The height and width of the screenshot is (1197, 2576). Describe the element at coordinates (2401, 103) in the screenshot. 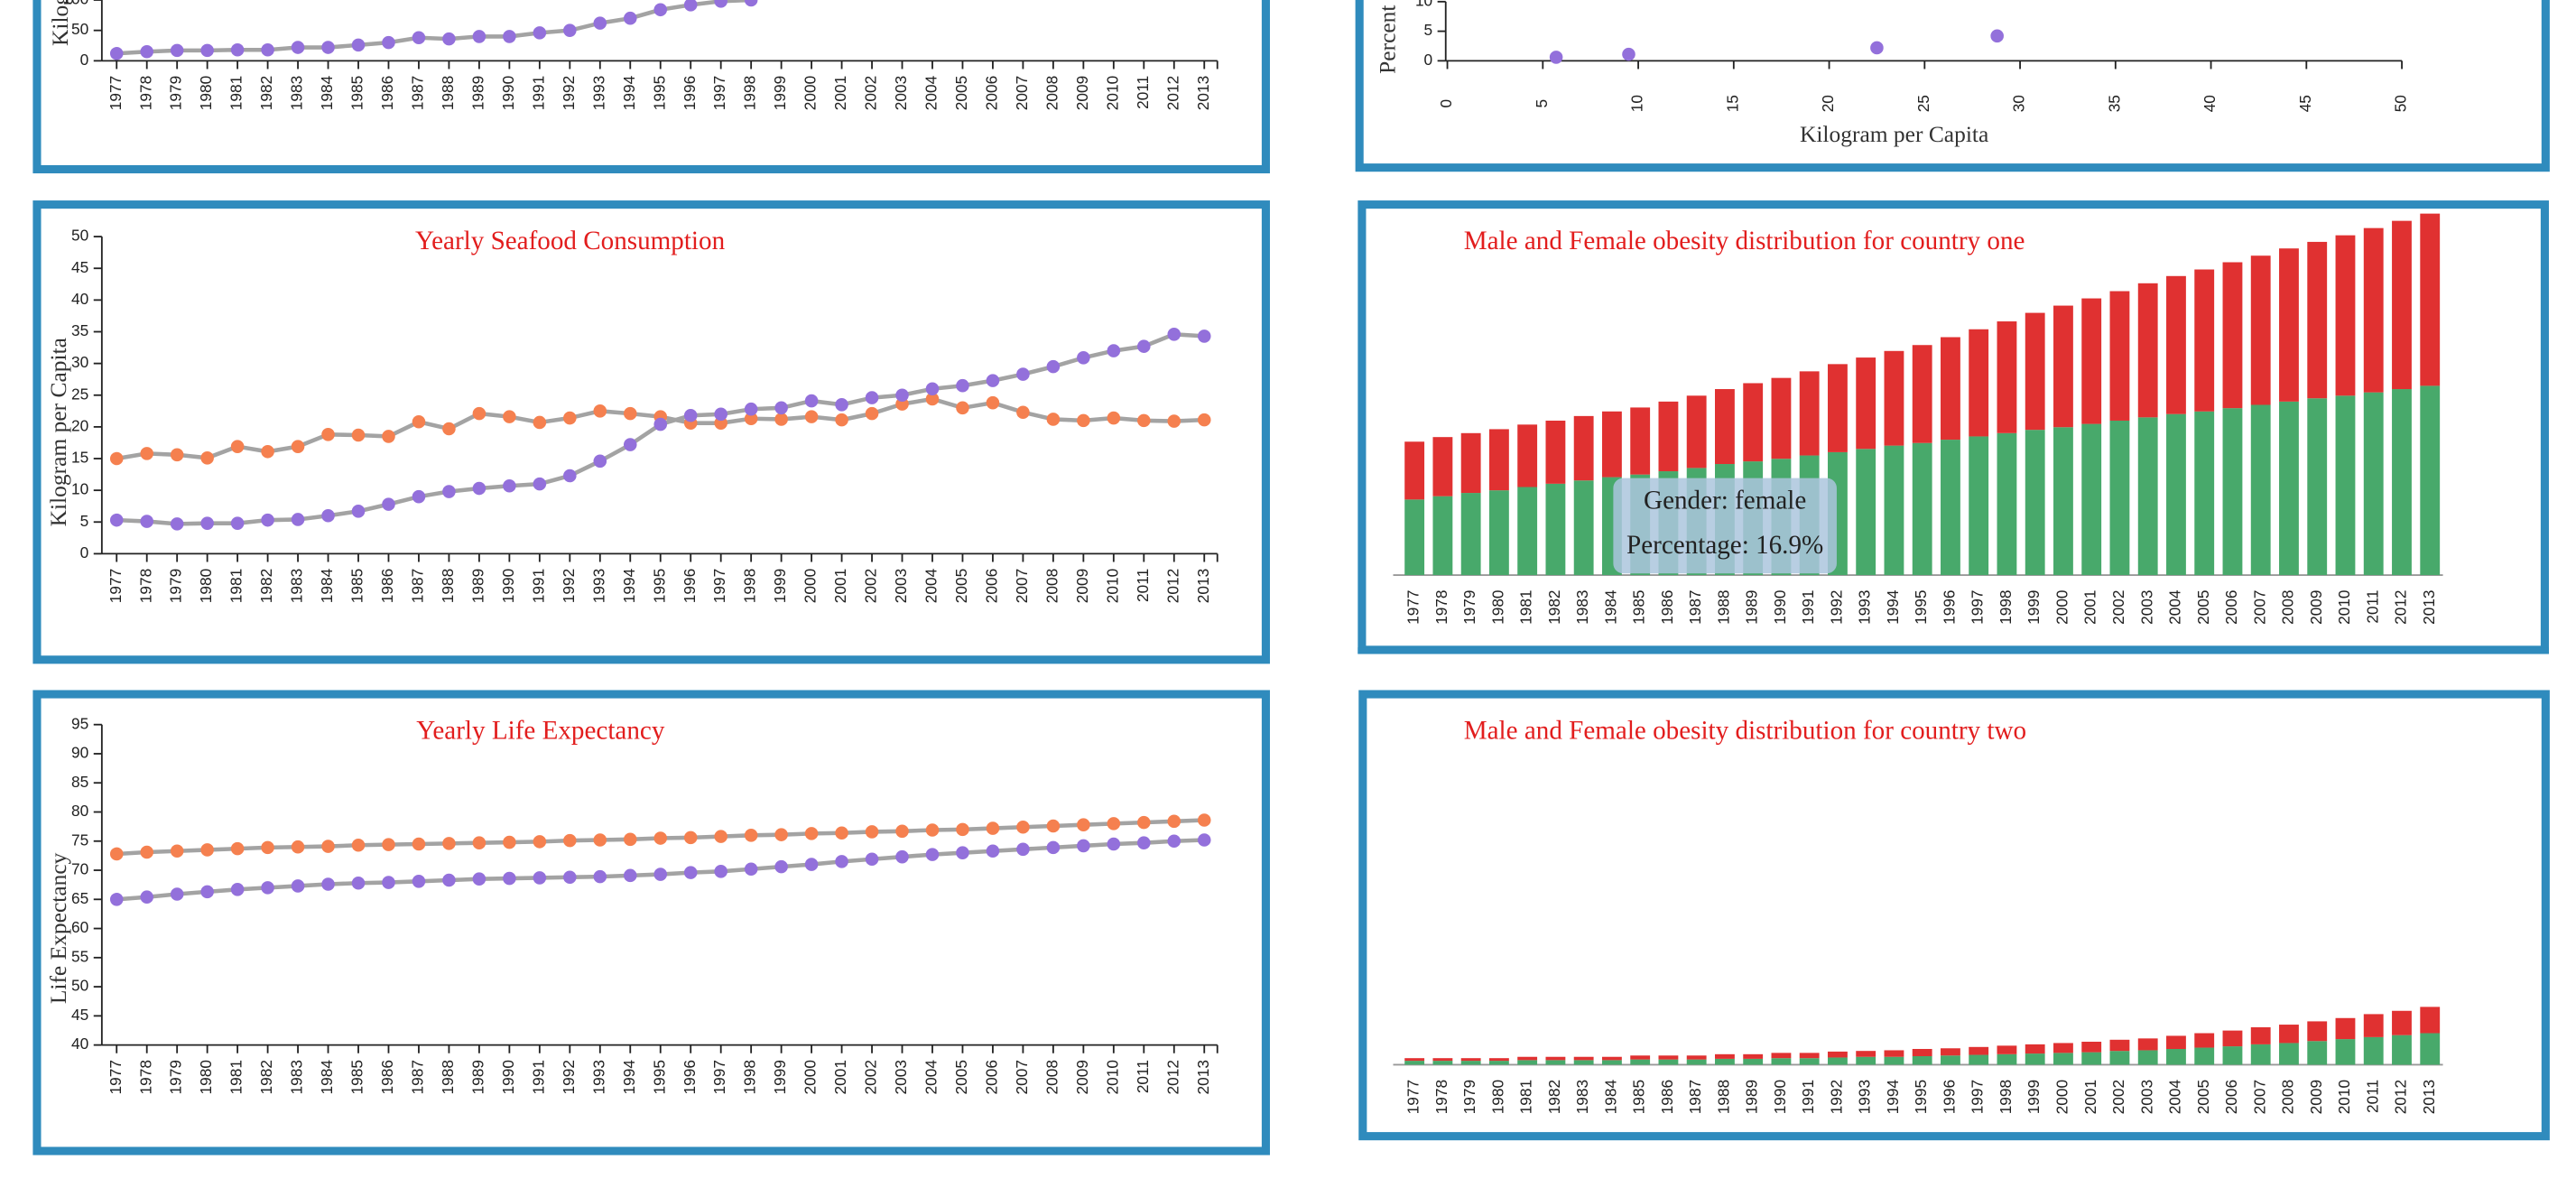

I see `x-tick-label: 50` at that location.